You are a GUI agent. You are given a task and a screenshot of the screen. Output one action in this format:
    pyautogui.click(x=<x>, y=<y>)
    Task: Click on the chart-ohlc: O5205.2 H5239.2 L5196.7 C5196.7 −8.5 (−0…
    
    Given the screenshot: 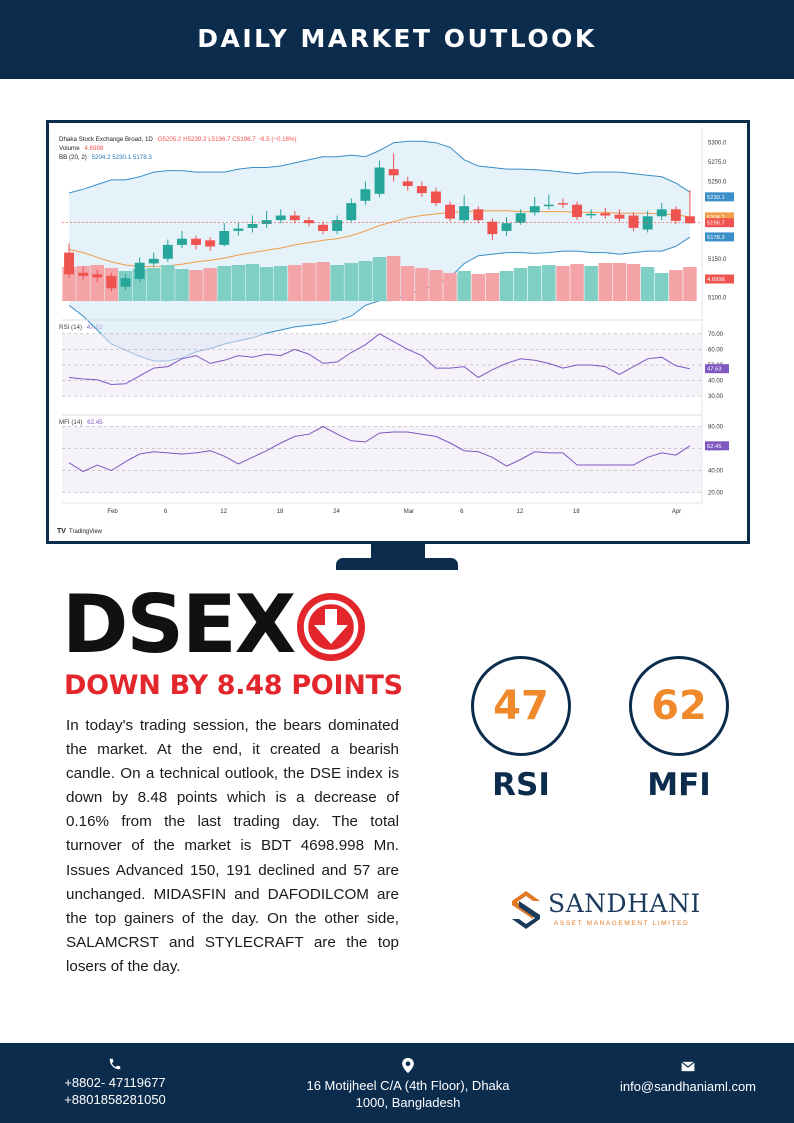 What is the action you would take?
    pyautogui.click(x=227, y=139)
    